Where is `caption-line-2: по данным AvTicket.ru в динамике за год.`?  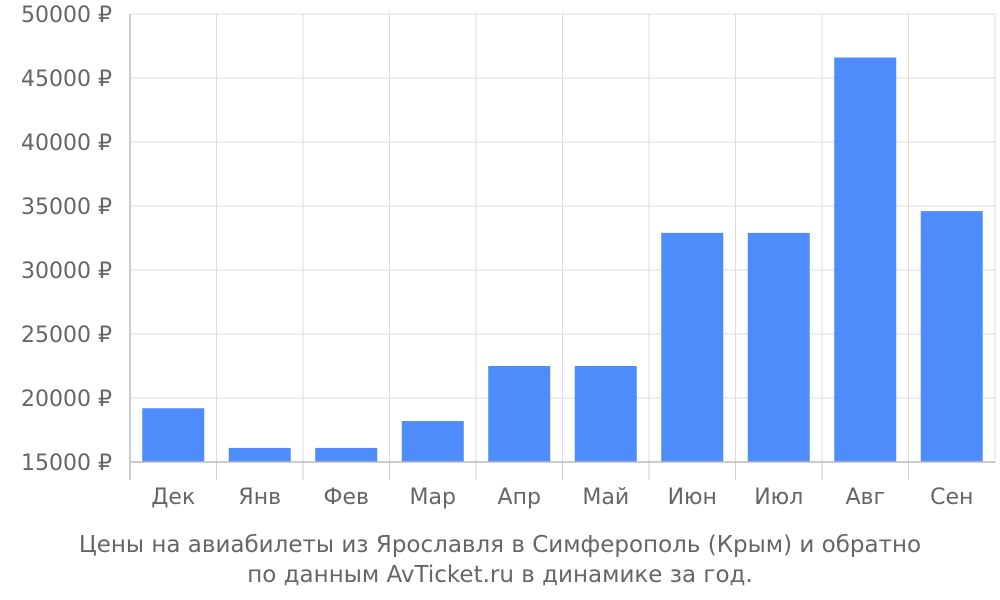
caption-line-2: по данным AvTicket.ru в динамике за год. is located at coordinates (500, 575).